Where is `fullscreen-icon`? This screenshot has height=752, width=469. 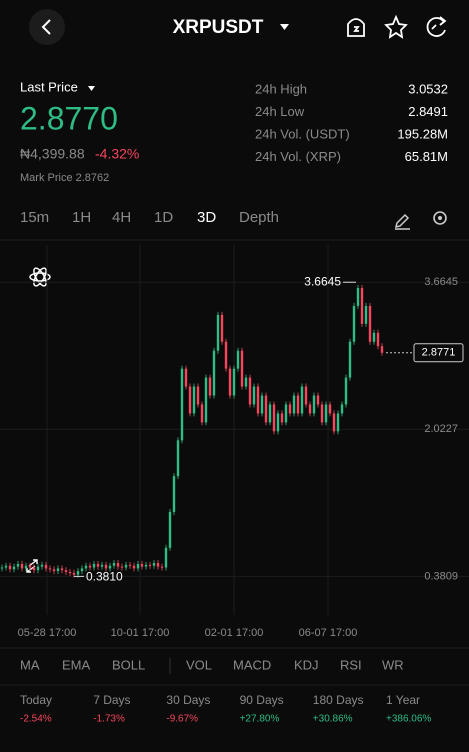 fullscreen-icon is located at coordinates (32, 566).